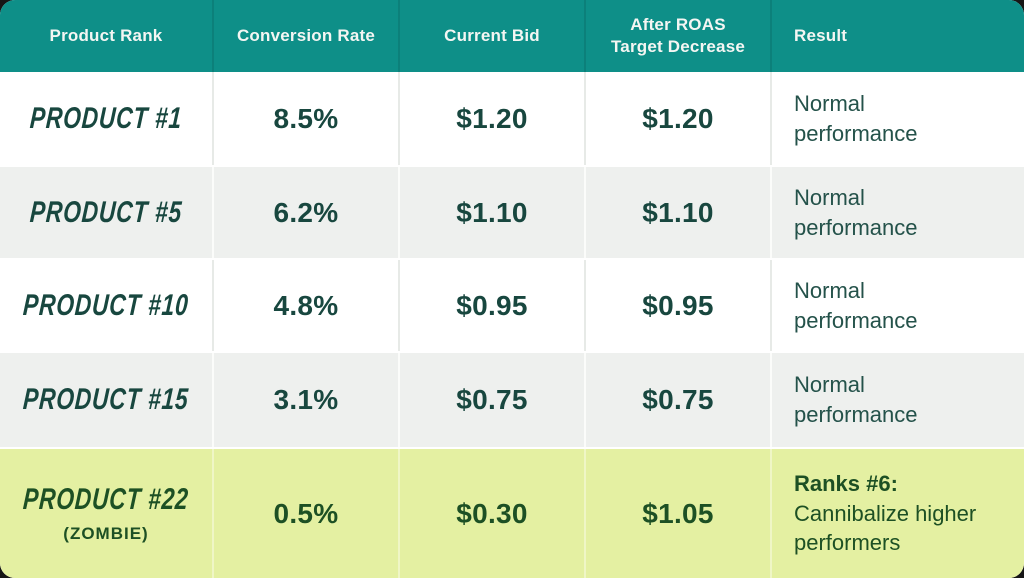 The width and height of the screenshot is (1024, 578). I want to click on cell-product-rank: PRODUCT #22 (ZOMBIE), so click(106, 513).